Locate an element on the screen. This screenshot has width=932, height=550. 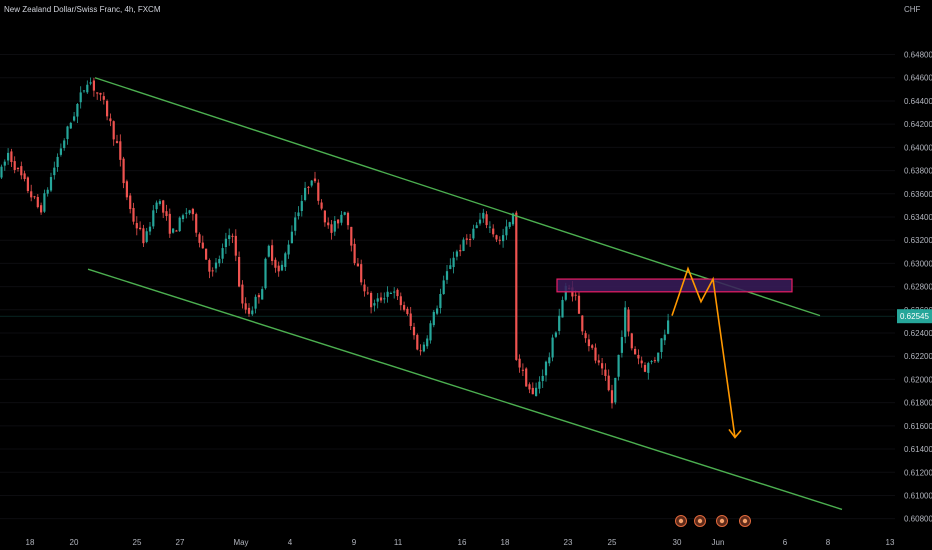
y-tick-label: 0.63800 is located at coordinates (918, 171).